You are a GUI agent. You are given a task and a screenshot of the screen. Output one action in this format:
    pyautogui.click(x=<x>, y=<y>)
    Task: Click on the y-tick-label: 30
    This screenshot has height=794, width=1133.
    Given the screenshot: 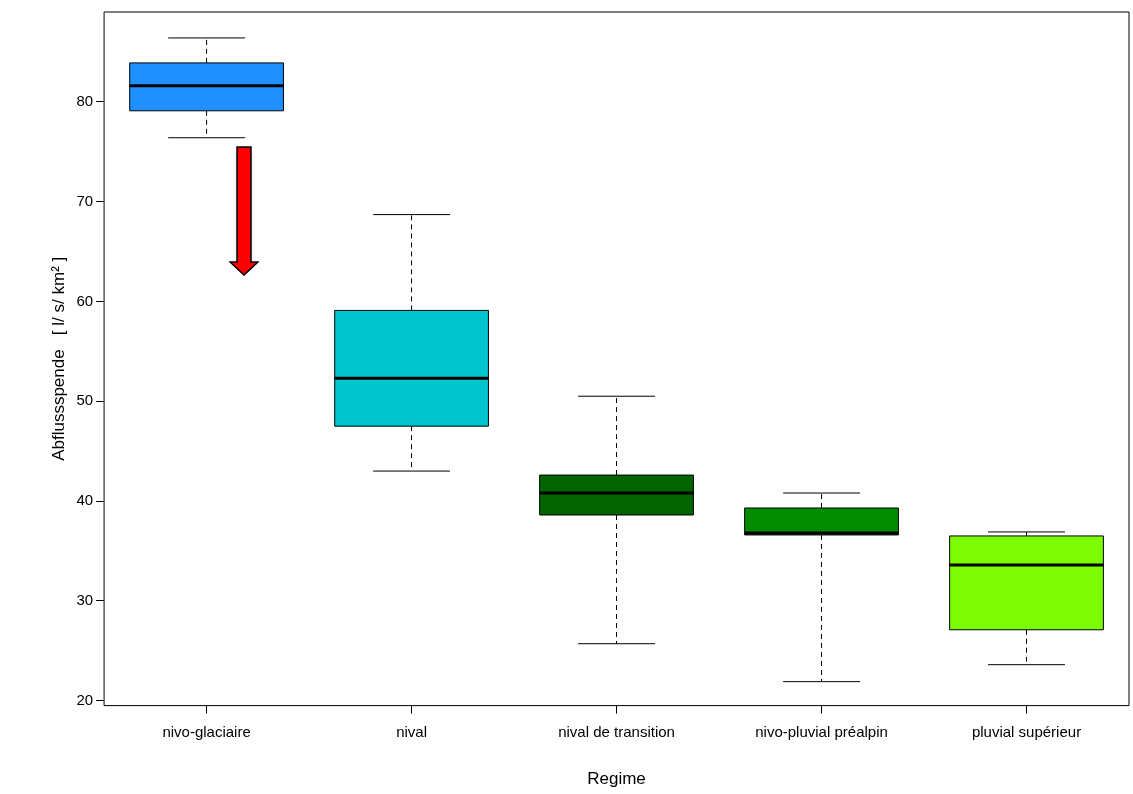 What is the action you would take?
    pyautogui.click(x=85, y=599)
    